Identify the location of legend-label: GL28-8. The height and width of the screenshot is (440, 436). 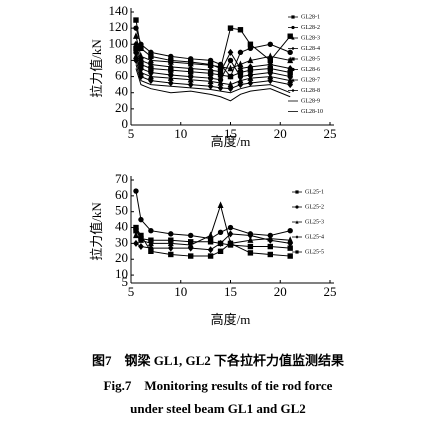
(310, 91).